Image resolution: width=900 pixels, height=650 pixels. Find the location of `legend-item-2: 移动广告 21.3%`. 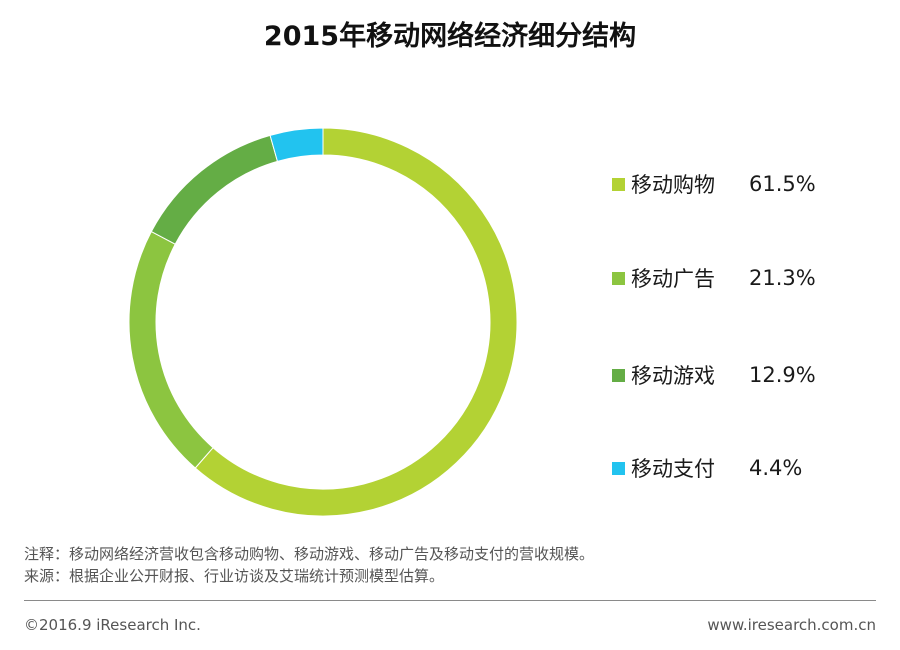

legend-item-2: 移动广告 21.3% is located at coordinates (714, 278).